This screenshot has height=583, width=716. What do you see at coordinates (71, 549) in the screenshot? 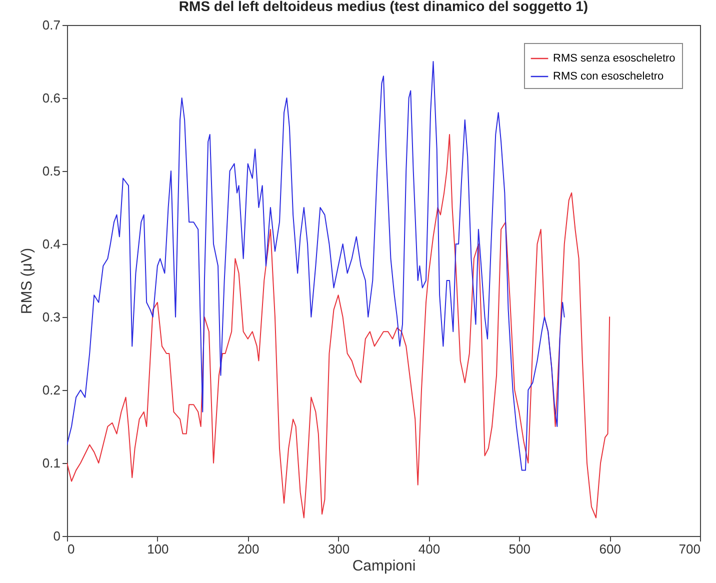
I see `x-tick-label: 0` at bounding box center [71, 549].